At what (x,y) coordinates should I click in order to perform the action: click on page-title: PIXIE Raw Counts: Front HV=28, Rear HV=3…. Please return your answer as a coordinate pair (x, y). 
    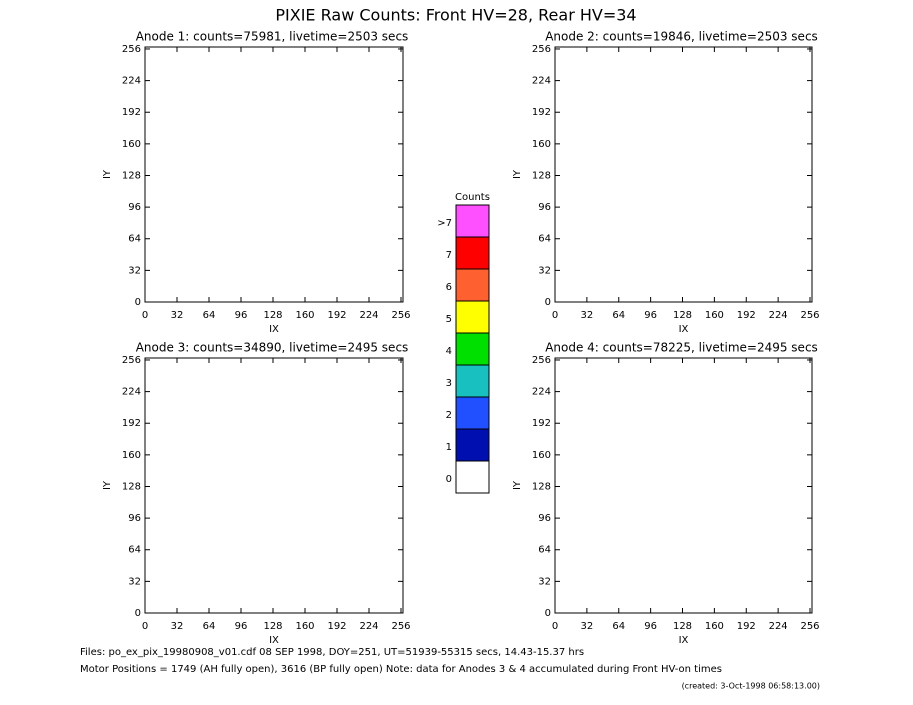
    Looking at the image, I should click on (455, 15).